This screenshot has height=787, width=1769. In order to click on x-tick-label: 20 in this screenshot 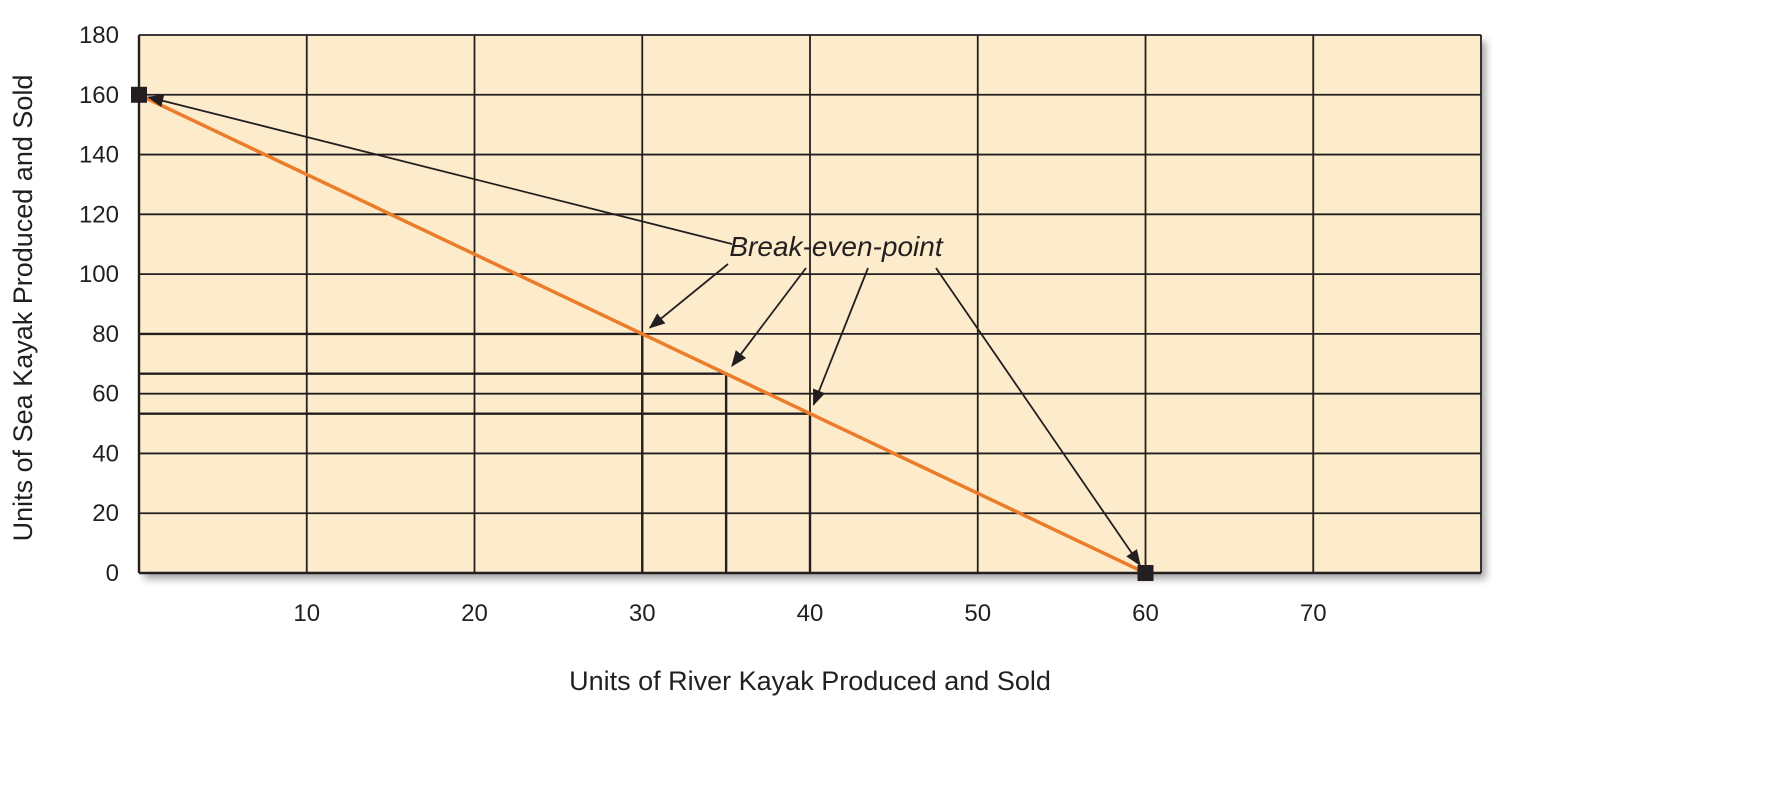, I will do `click(474, 613)`.